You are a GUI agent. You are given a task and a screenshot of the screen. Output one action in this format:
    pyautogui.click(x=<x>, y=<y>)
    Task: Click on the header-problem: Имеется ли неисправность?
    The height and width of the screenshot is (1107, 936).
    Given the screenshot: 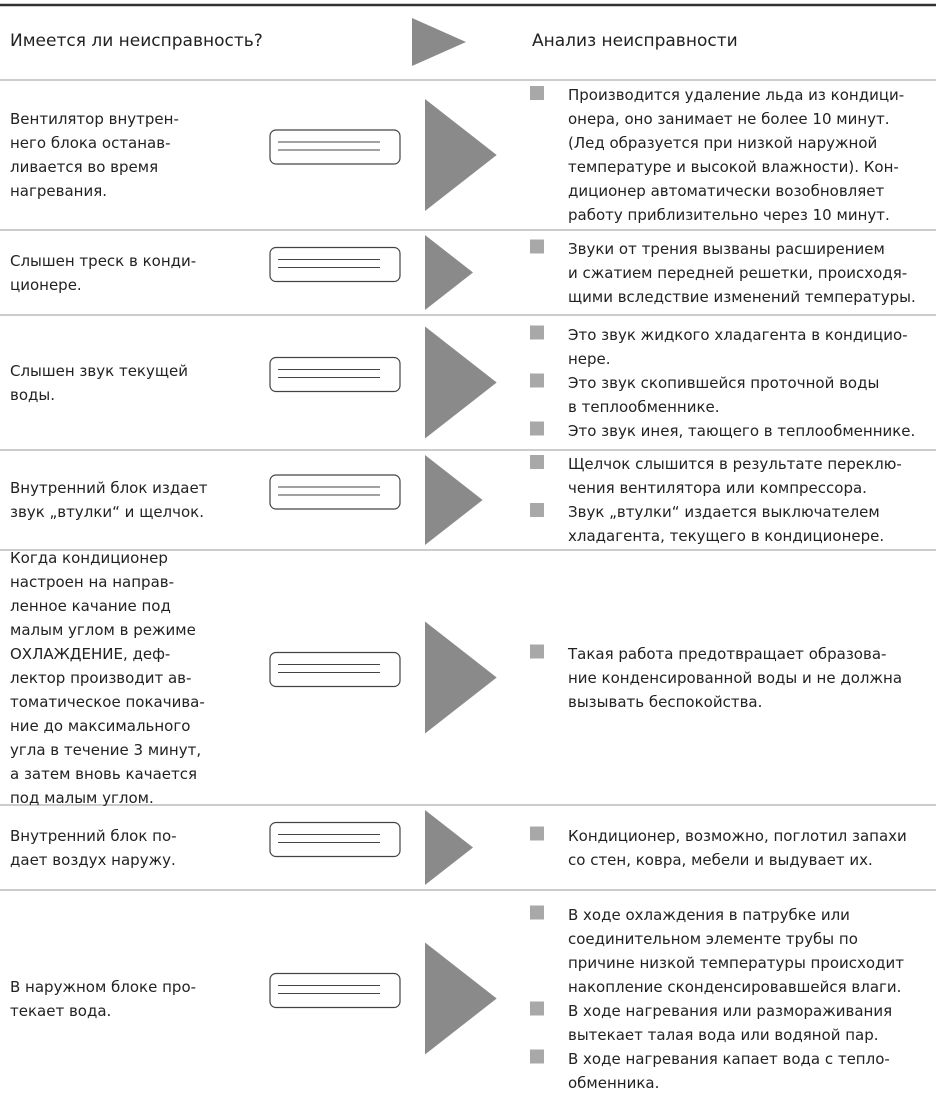 What is the action you would take?
    pyautogui.click(x=136, y=41)
    